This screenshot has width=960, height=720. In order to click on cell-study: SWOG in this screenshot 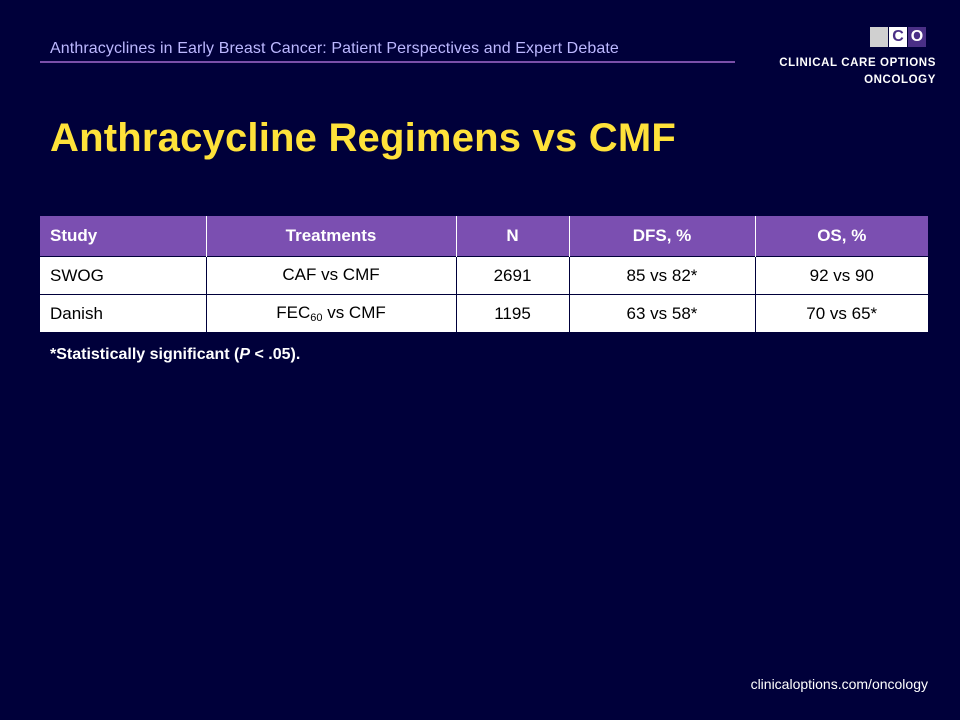, I will do `click(123, 275)`.